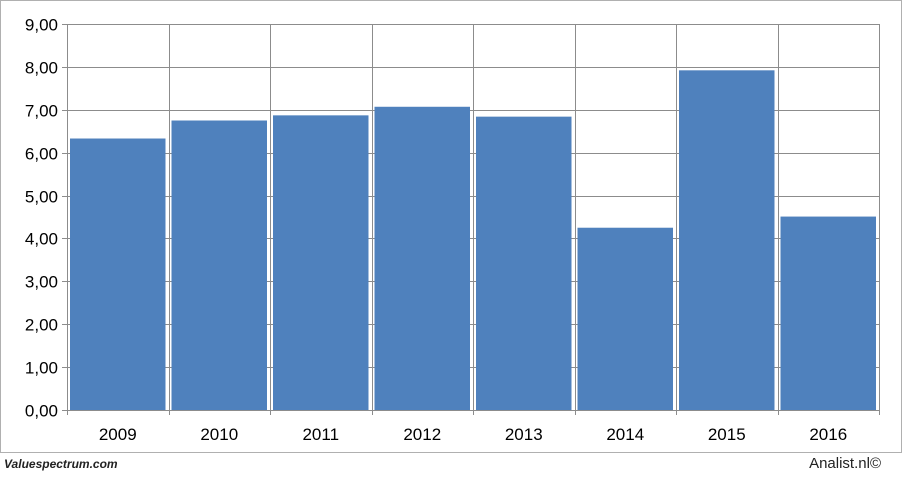 This screenshot has width=903, height=484. Describe the element at coordinates (625, 434) in the screenshot. I see `x-tick-label: 2014` at that location.